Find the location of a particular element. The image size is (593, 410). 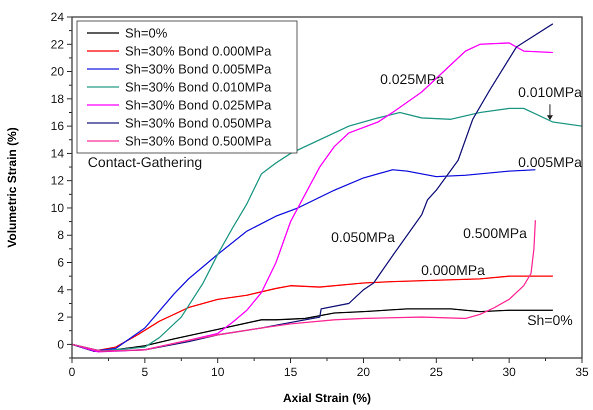

annotation: Sh=0% is located at coordinates (550, 320).